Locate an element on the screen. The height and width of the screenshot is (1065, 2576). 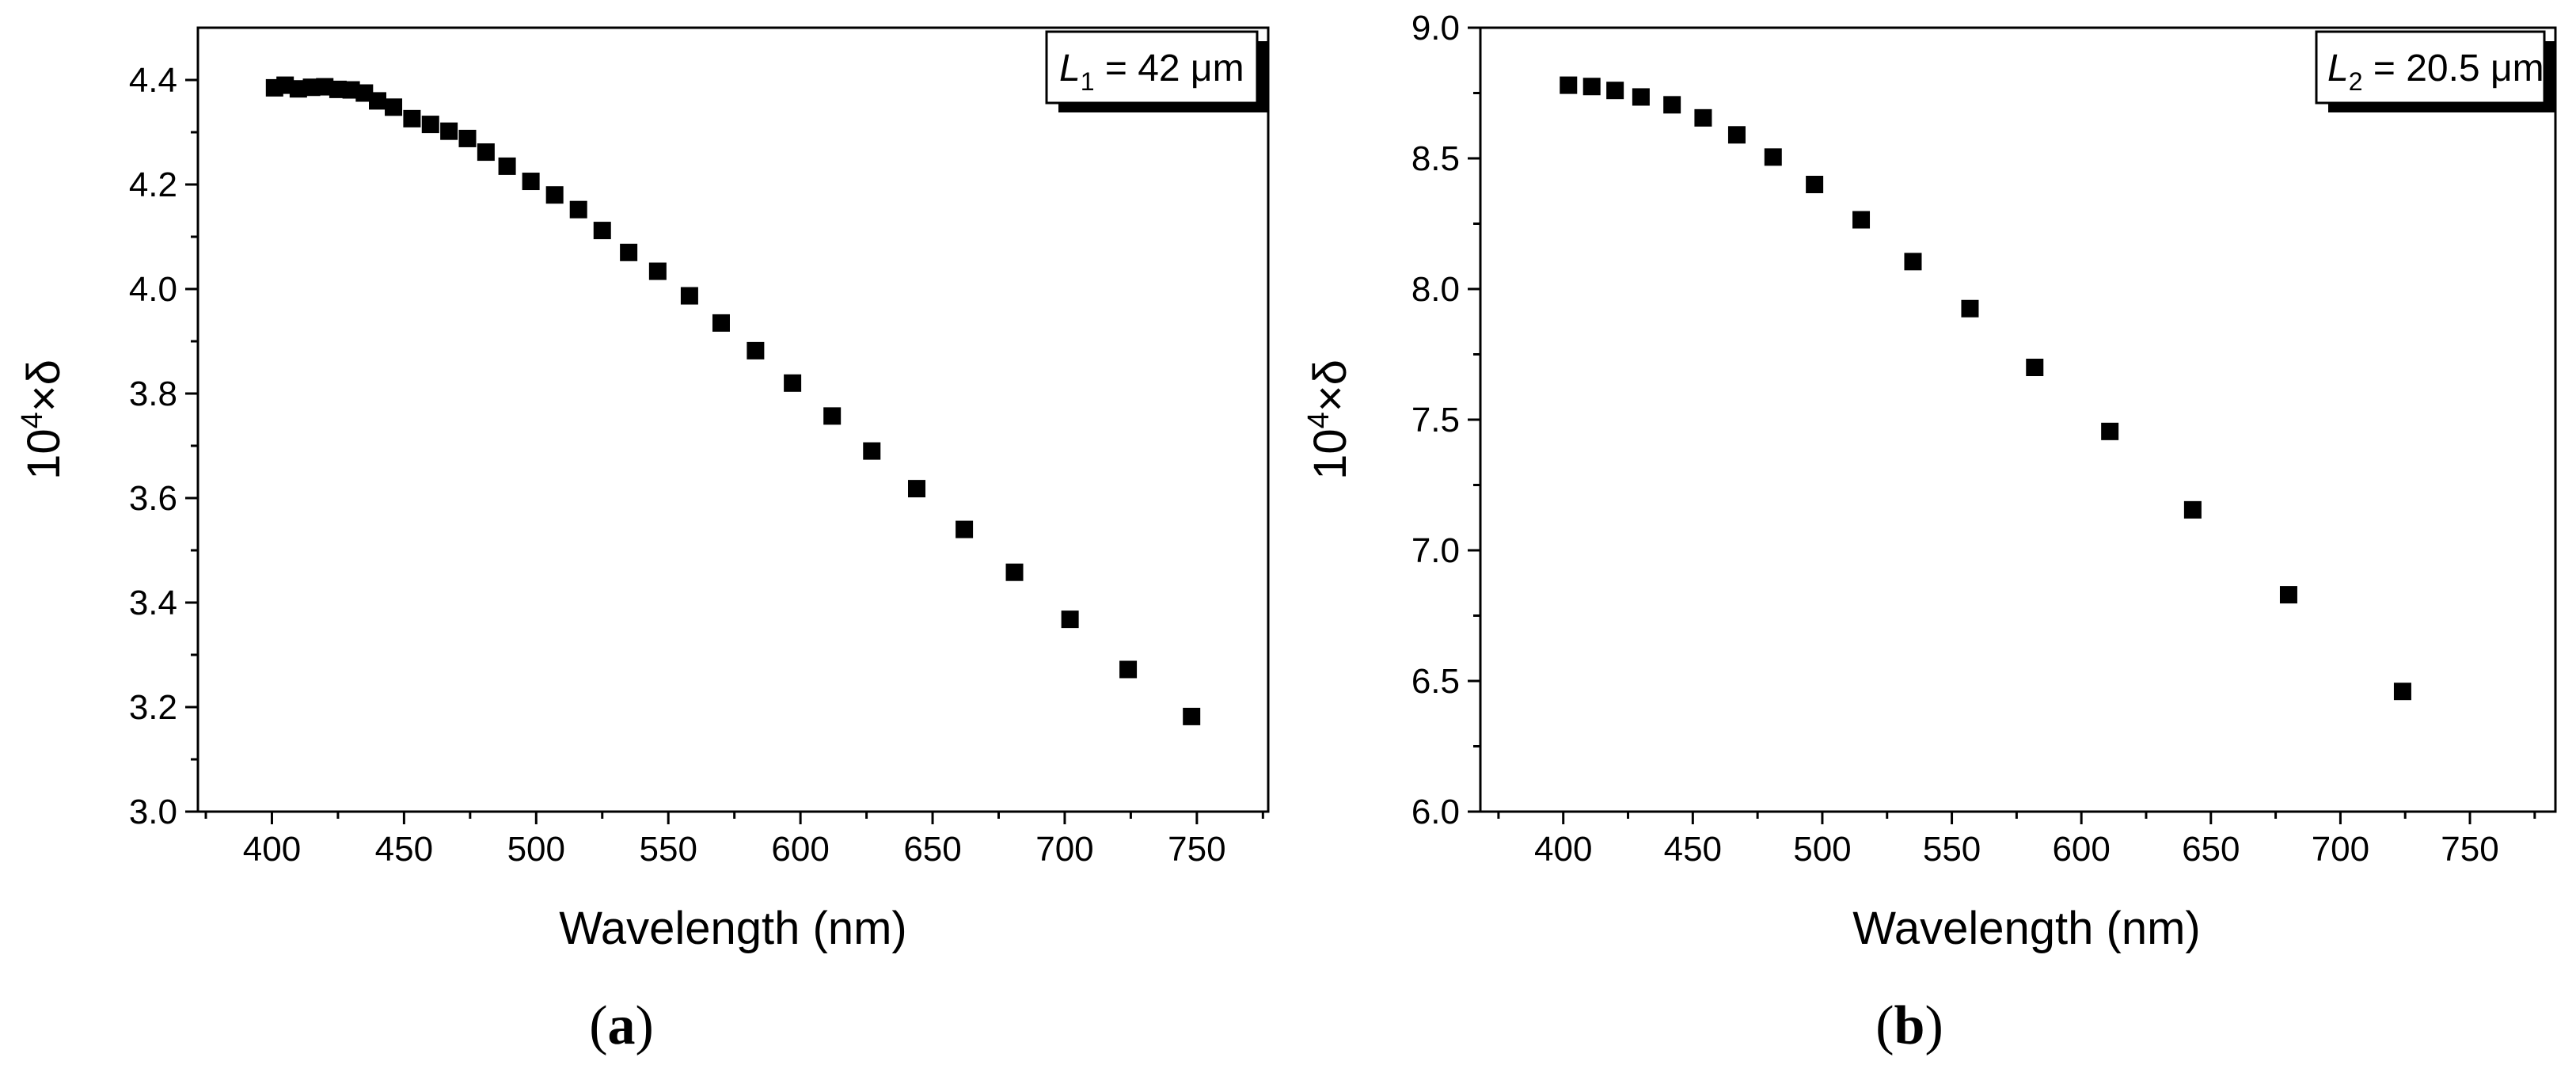
y-tick-label: 4.2 is located at coordinates (153, 184).